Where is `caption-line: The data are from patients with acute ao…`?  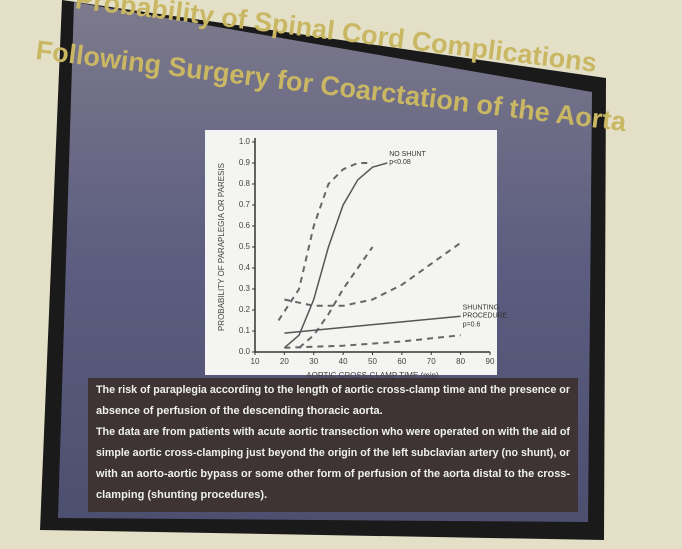 caption-line: The data are from patients with acute ao… is located at coordinates (333, 432).